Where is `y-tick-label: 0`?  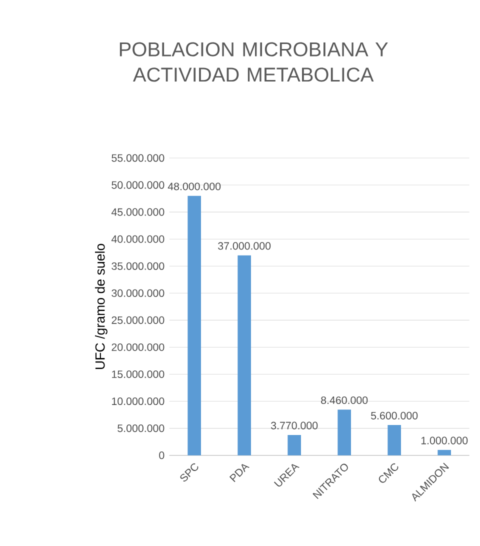
y-tick-label: 0 is located at coordinates (161, 456).